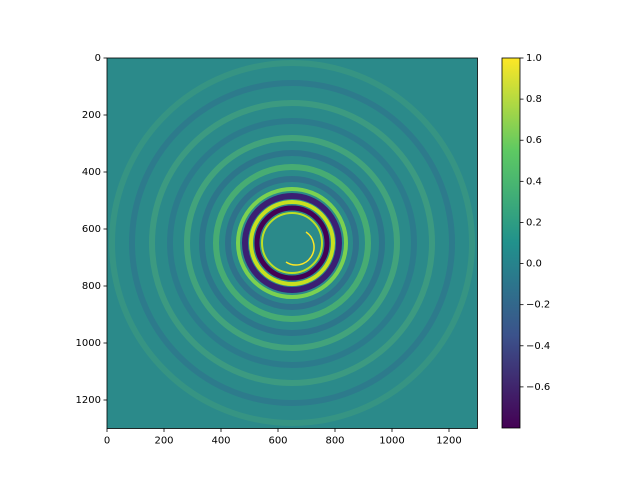 This screenshot has width=640, height=484. What do you see at coordinates (88, 343) in the screenshot?
I see `y-tick-label: 1000` at bounding box center [88, 343].